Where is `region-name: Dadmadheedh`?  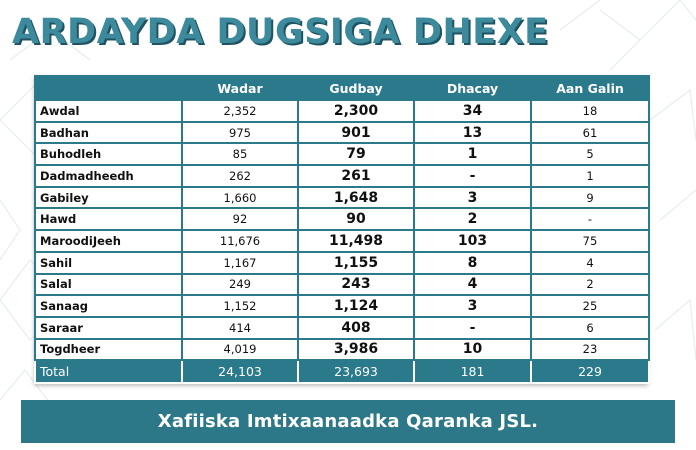
region-name: Dadmadheedh is located at coordinates (108, 176).